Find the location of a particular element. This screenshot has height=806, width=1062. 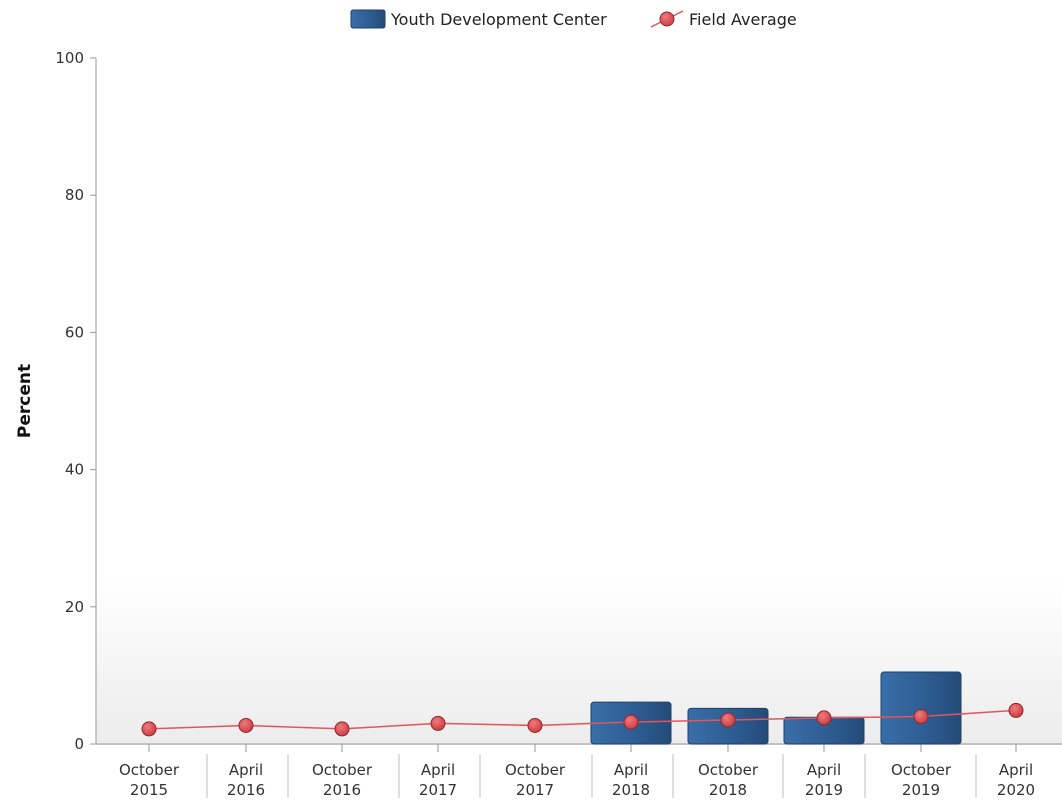

x-tick-label: October 2016 is located at coordinates (342, 780).